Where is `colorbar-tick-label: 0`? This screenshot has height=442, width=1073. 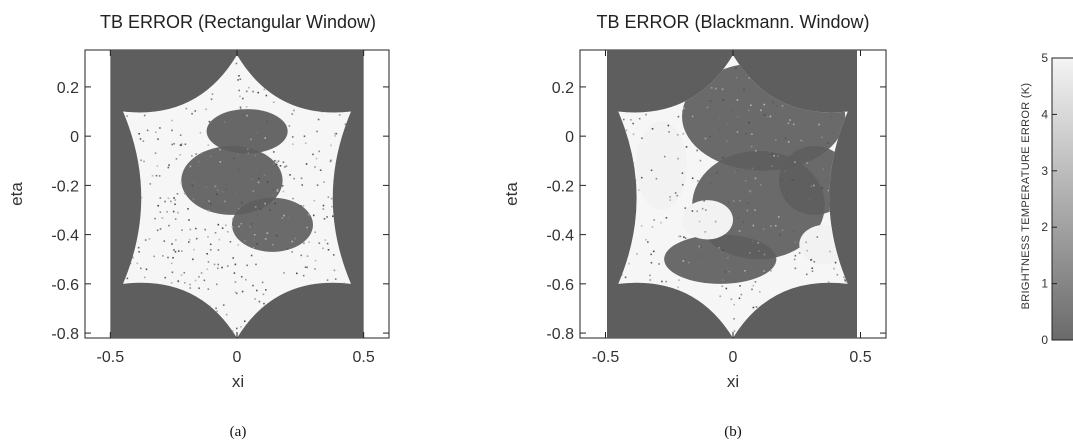 colorbar-tick-label: 0 is located at coordinates (1044, 340).